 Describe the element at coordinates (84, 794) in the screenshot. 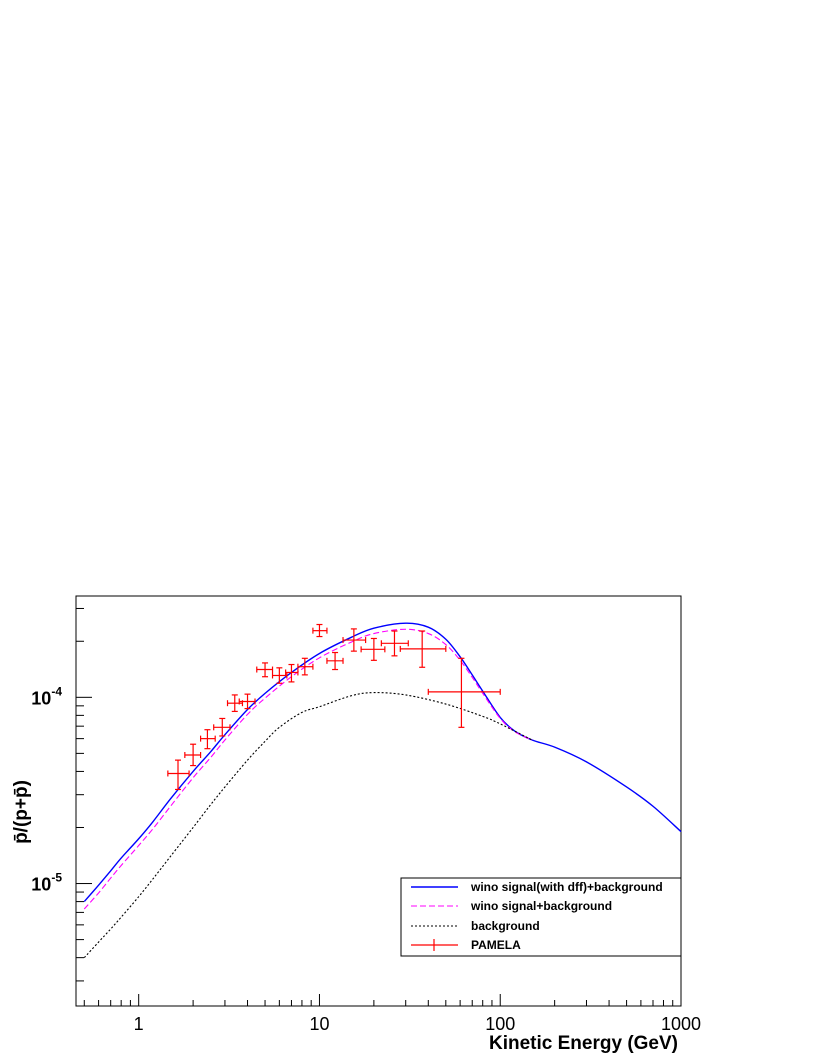

I see `y-axis-ticks` at that location.